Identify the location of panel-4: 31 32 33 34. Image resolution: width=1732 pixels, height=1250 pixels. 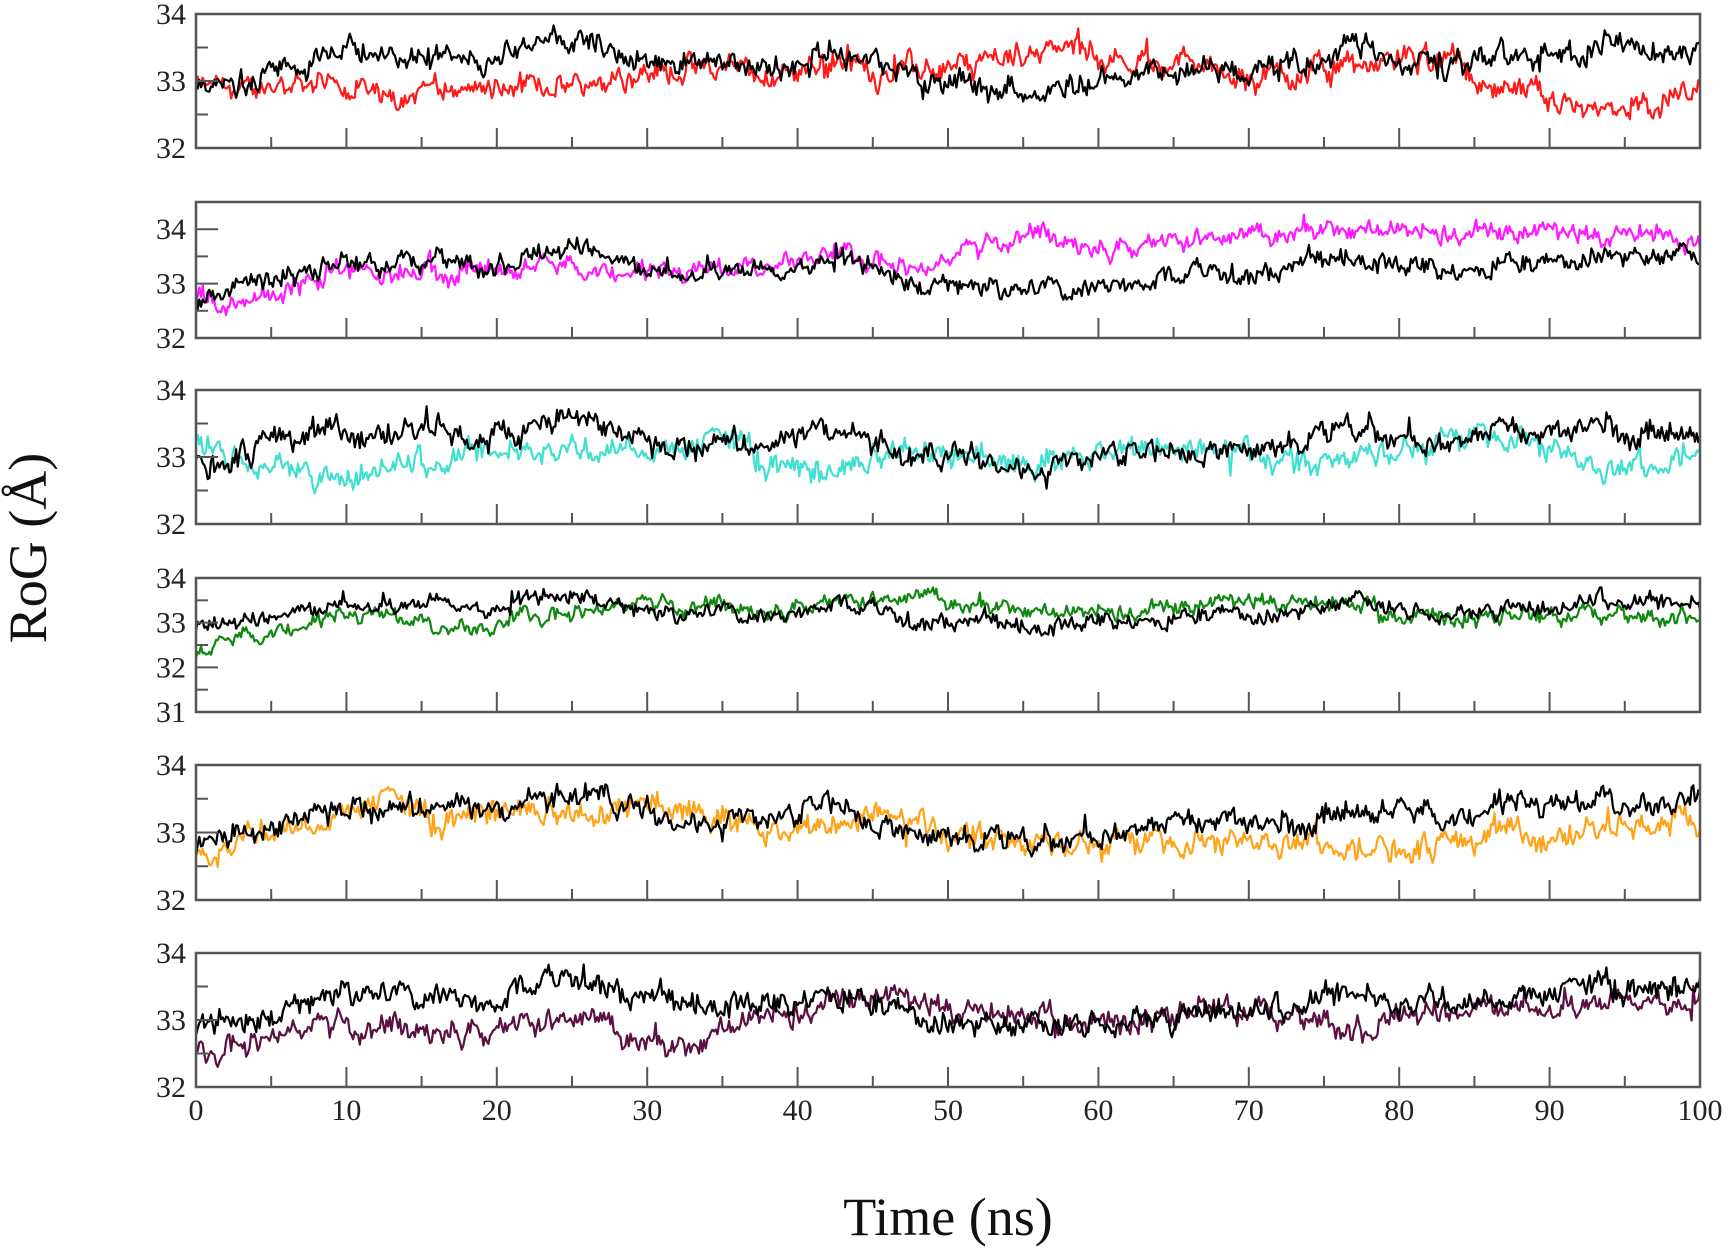
(929, 645).